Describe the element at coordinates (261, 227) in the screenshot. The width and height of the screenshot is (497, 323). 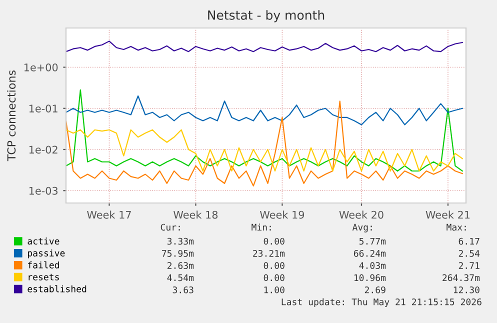
I see `text: Min:` at that location.